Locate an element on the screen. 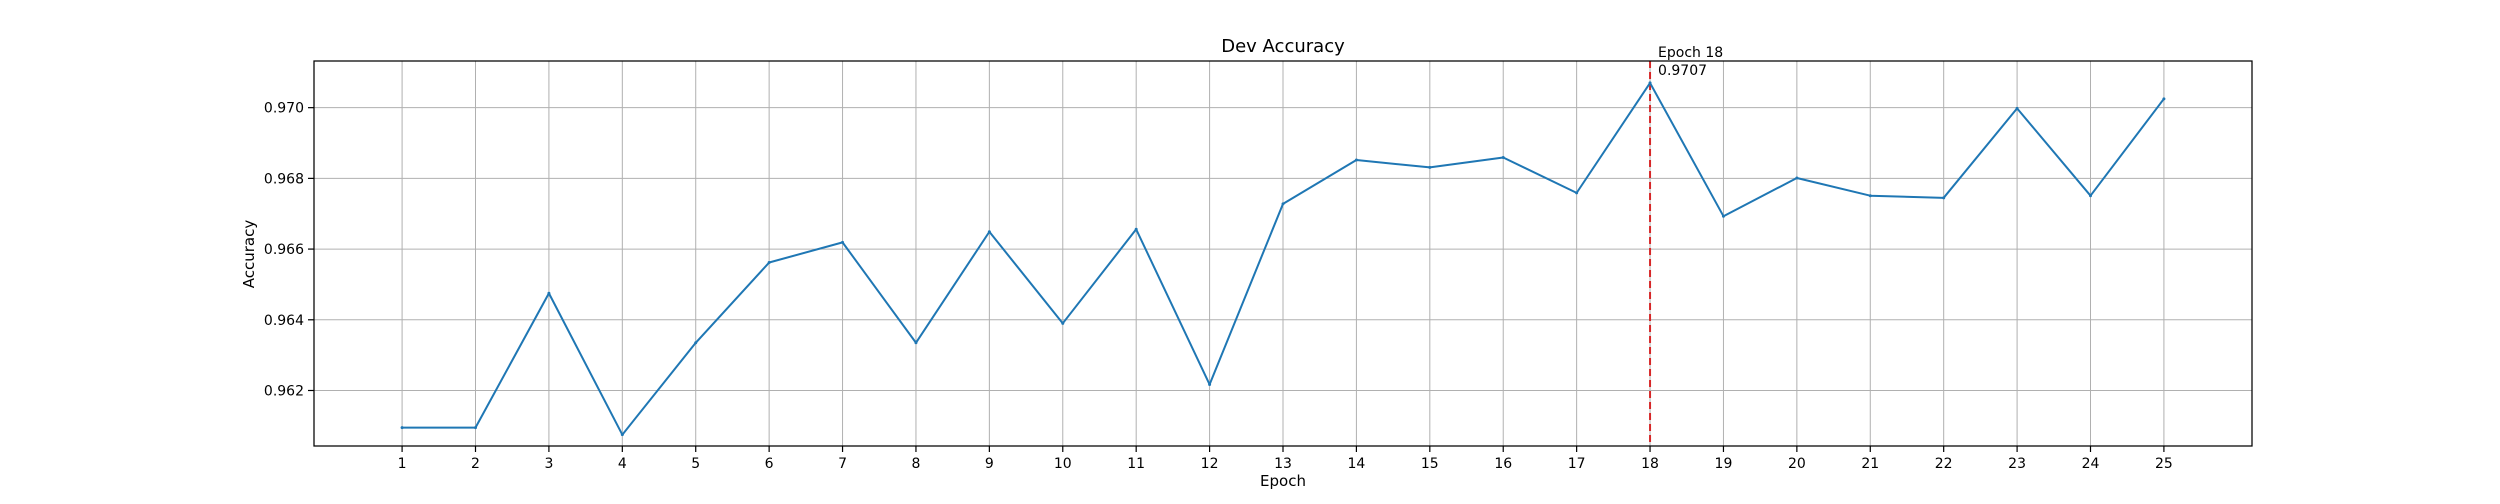 This screenshot has height=504, width=2500. x-tick-label: 22 is located at coordinates (1944, 464).